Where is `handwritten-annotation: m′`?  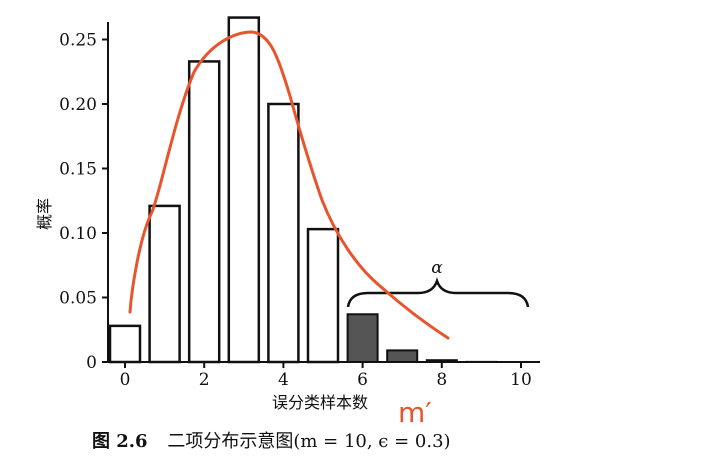 handwritten-annotation: m′ is located at coordinates (415, 412).